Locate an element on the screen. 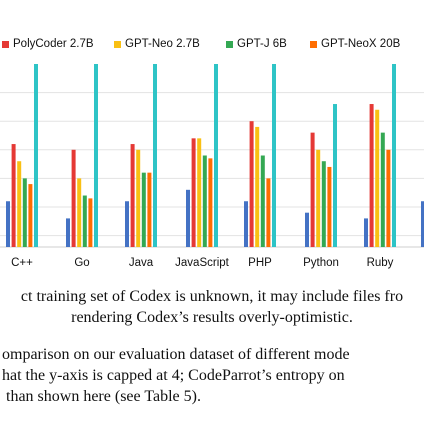  bar-javascript-s1 is located at coordinates (193, 192).